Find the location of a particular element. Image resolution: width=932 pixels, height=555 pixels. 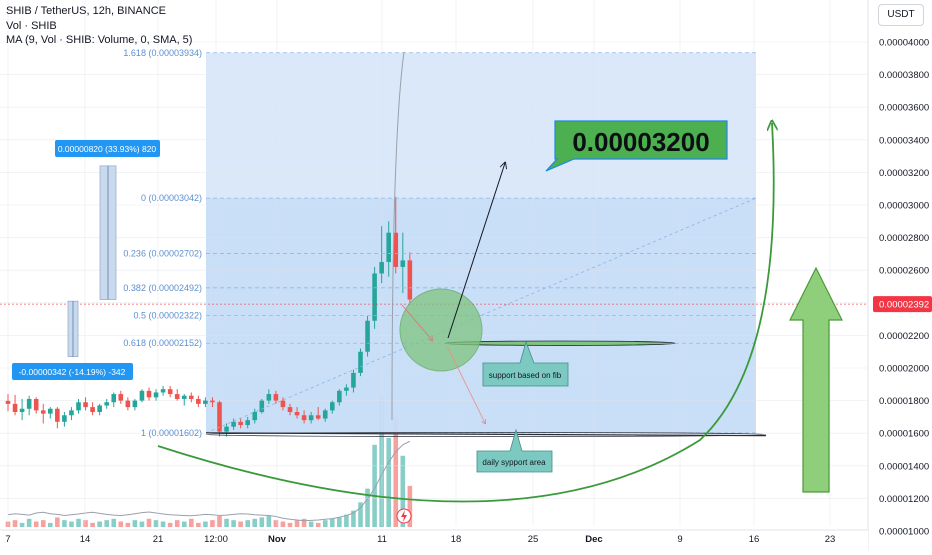

price-tick-label: 0.00003200 is located at coordinates (904, 173).